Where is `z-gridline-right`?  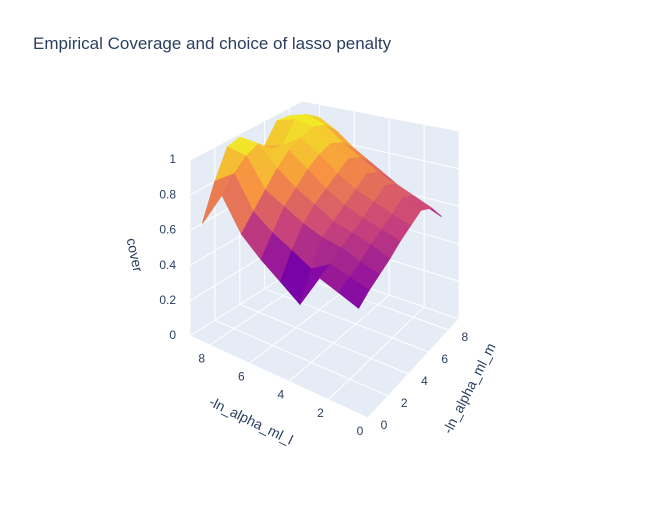 z-gridline-right is located at coordinates (380, 116).